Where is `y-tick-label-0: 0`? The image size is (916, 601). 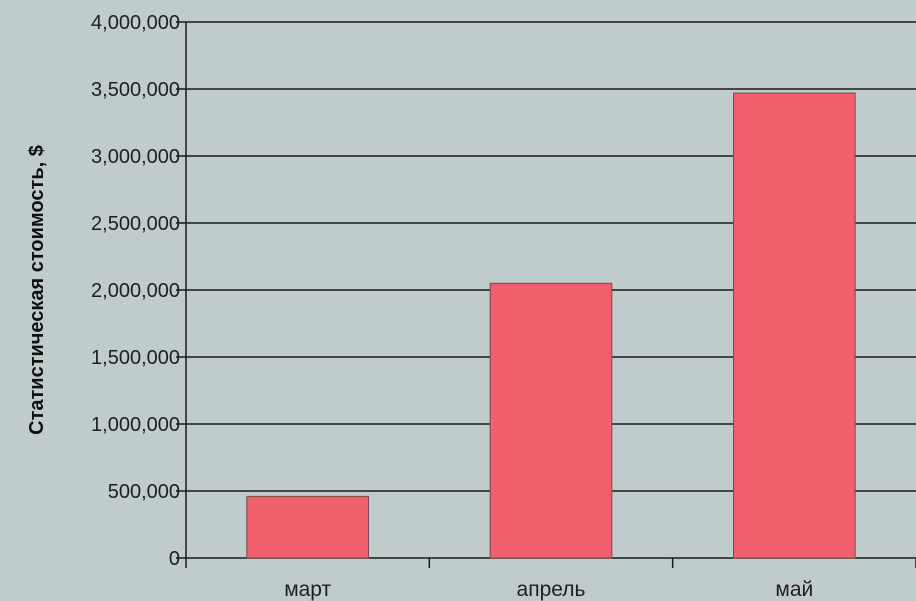 y-tick-label-0: 0 is located at coordinates (174, 559).